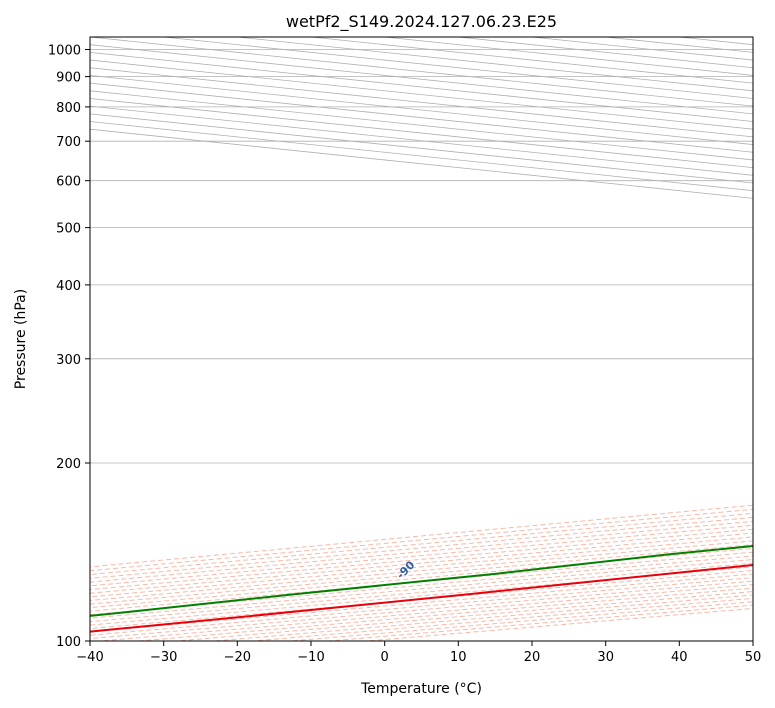 This screenshot has width=775, height=708. Describe the element at coordinates (605, 657) in the screenshot. I see `x-tick-label: 30` at that location.